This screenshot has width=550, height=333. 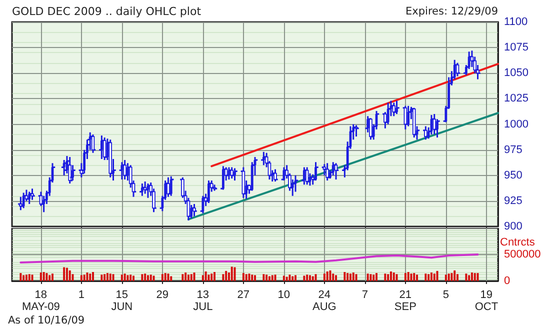 What do you see at coordinates (405, 301) in the screenshot?
I see `x-tick-label: 21 SEP` at bounding box center [405, 301].